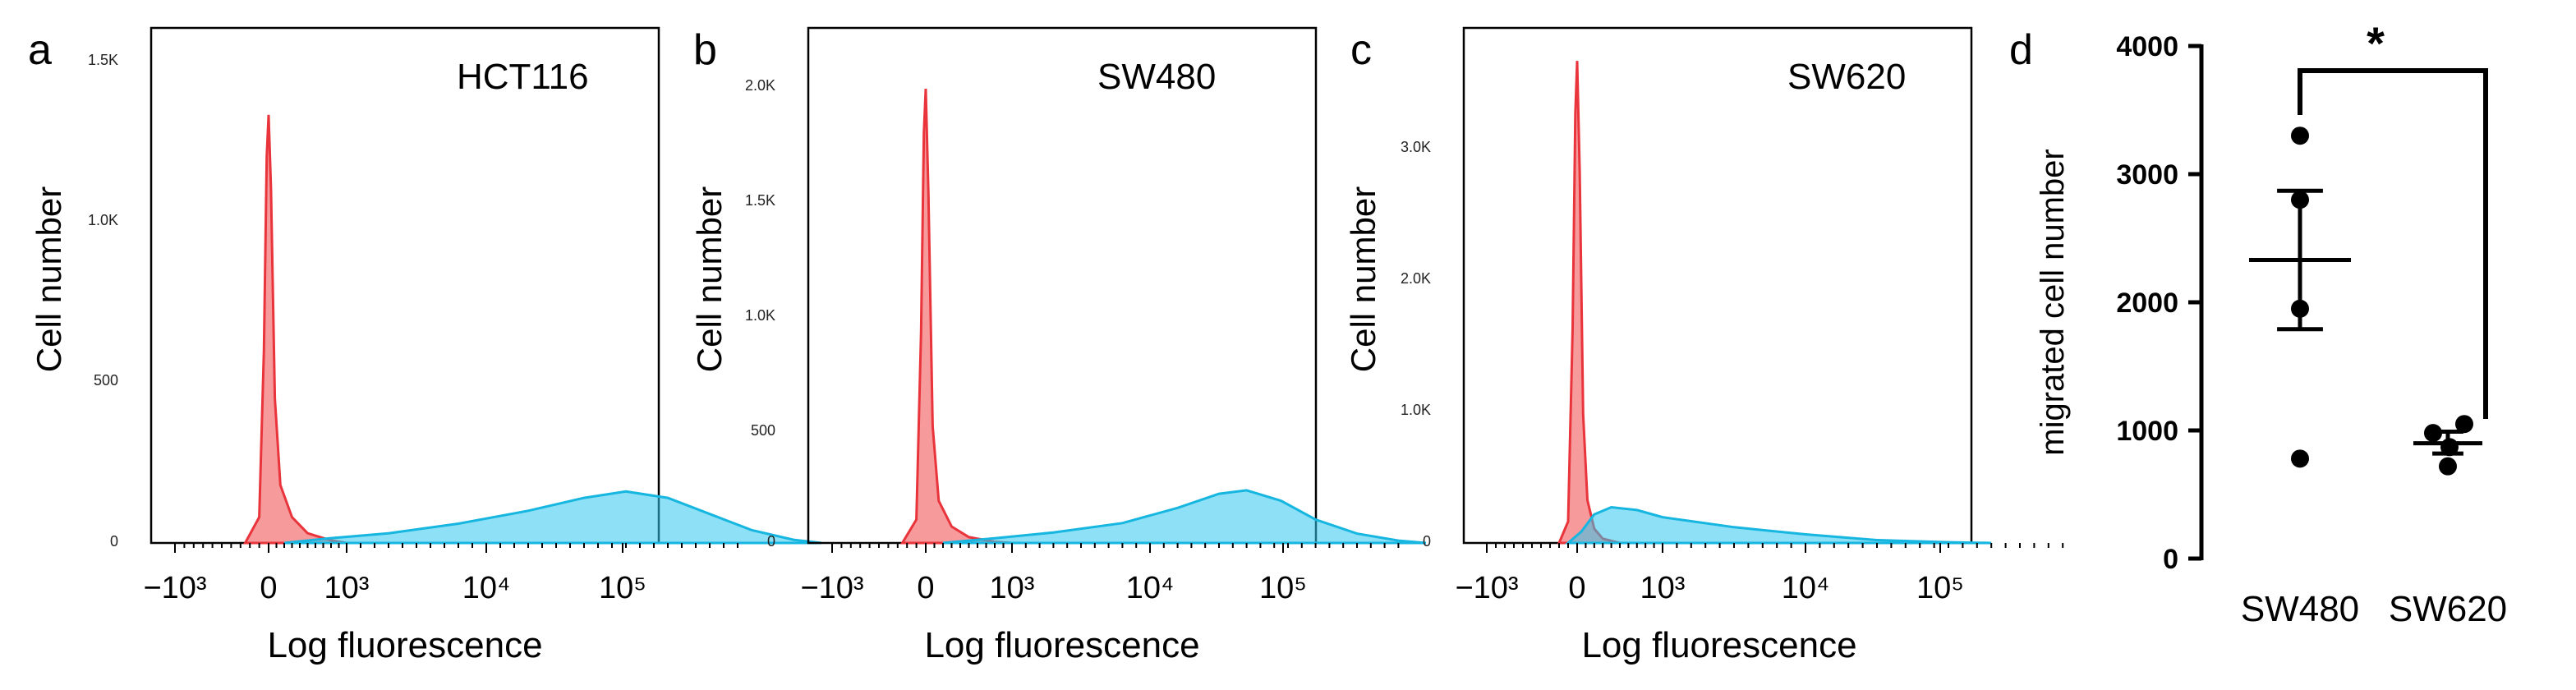  I want to click on y-axis-label: migrated cell number, so click(2053, 302).